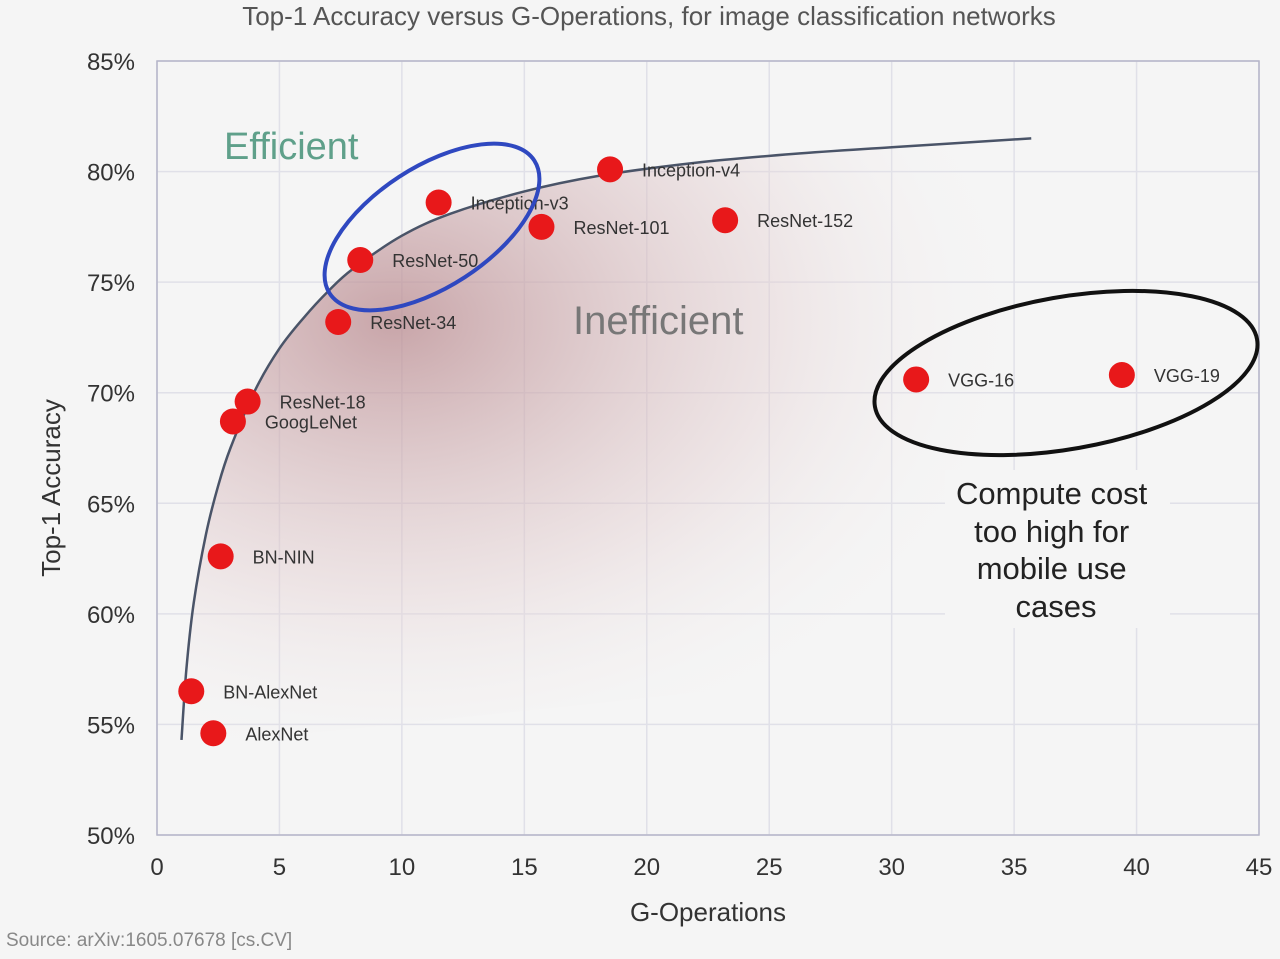  I want to click on y-axis-label: Top-1 Accuracy, so click(51, 488).